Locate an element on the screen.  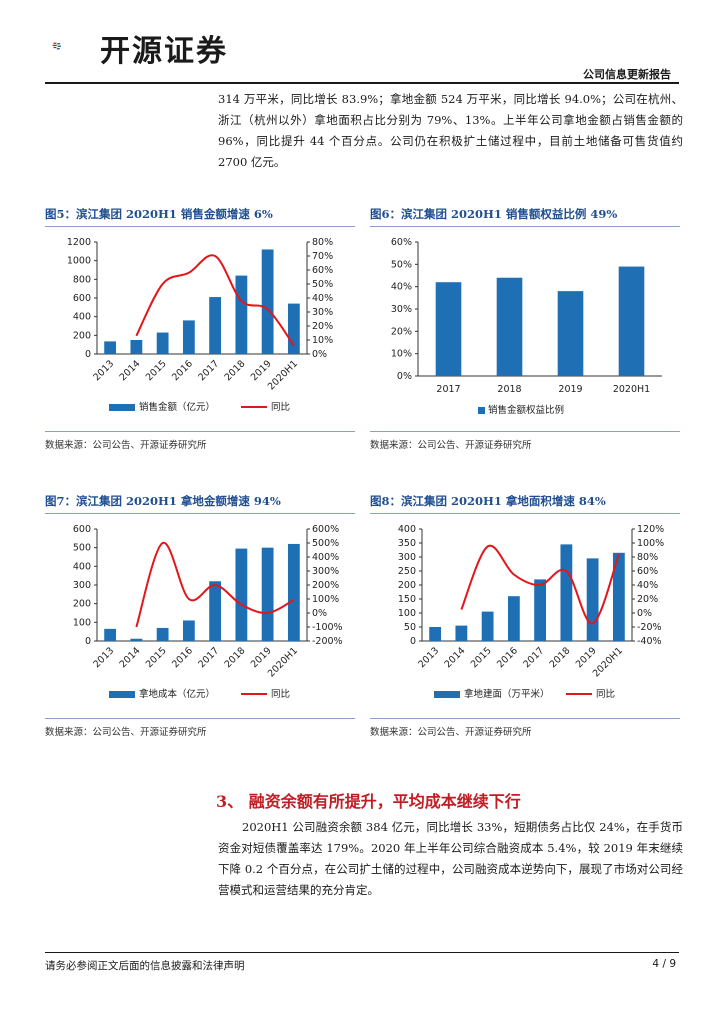
figure-6-bottom-rule is located at coordinates (525, 431).